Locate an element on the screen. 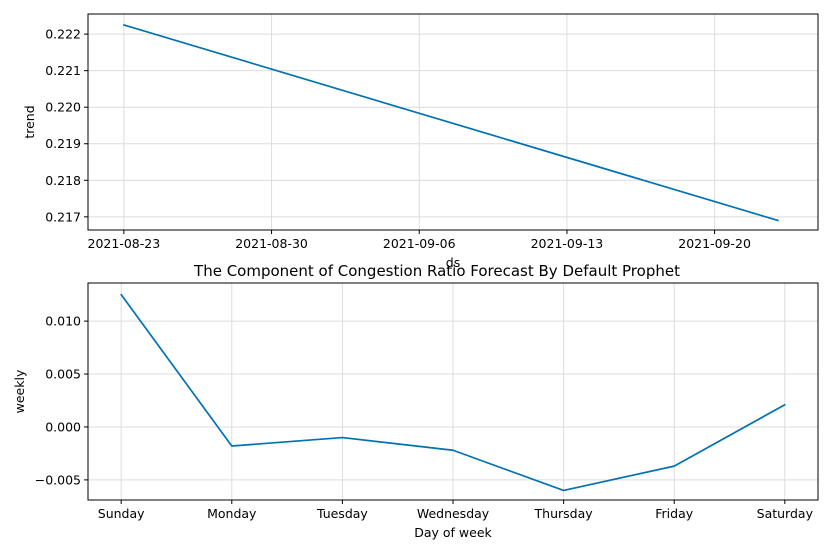 The width and height of the screenshot is (830, 554). trend-y-tick-label: 0.222 is located at coordinates (63, 34).